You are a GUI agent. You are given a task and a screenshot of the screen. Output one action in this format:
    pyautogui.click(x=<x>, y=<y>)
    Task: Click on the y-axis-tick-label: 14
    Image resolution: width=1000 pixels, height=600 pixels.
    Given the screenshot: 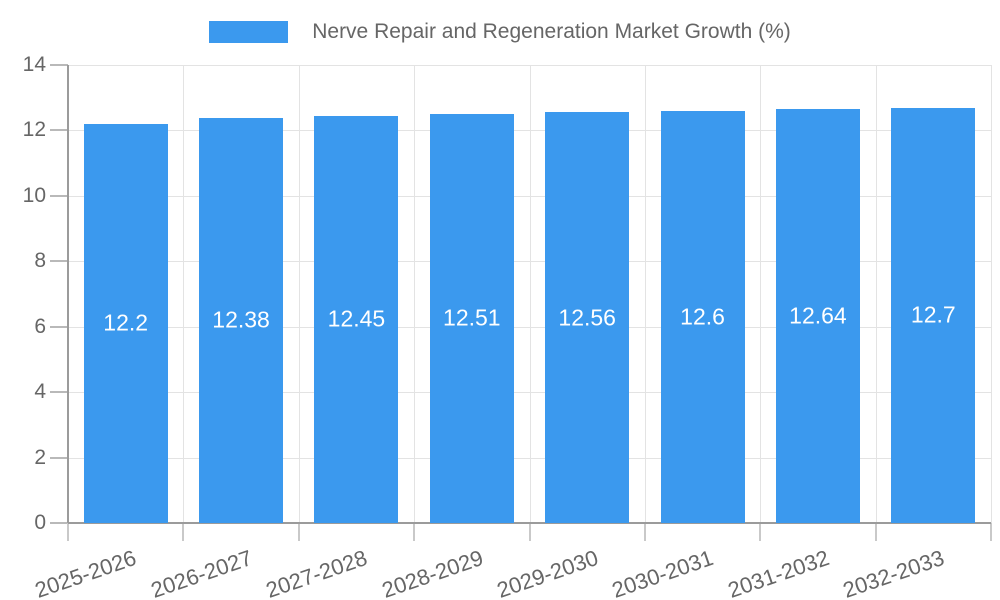 What is the action you would take?
    pyautogui.click(x=34, y=64)
    